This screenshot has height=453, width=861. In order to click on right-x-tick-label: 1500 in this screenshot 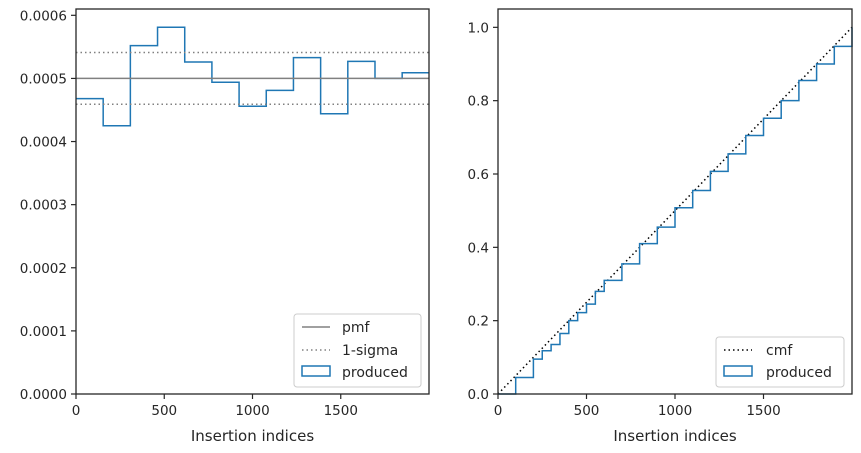, I will do `click(763, 411)`.